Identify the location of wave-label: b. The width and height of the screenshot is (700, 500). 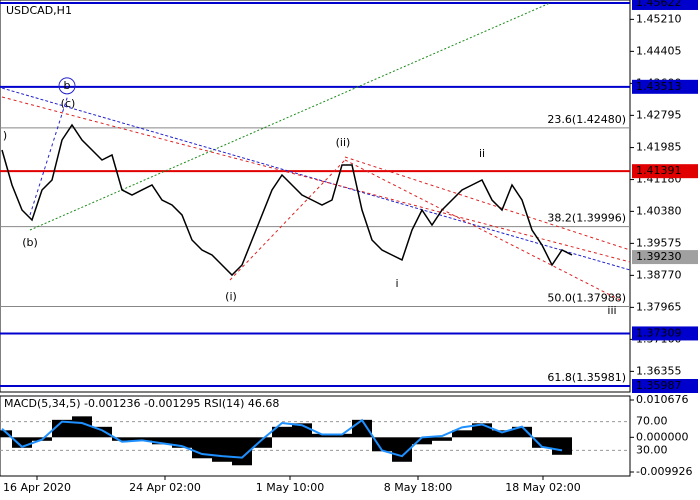
(67, 85).